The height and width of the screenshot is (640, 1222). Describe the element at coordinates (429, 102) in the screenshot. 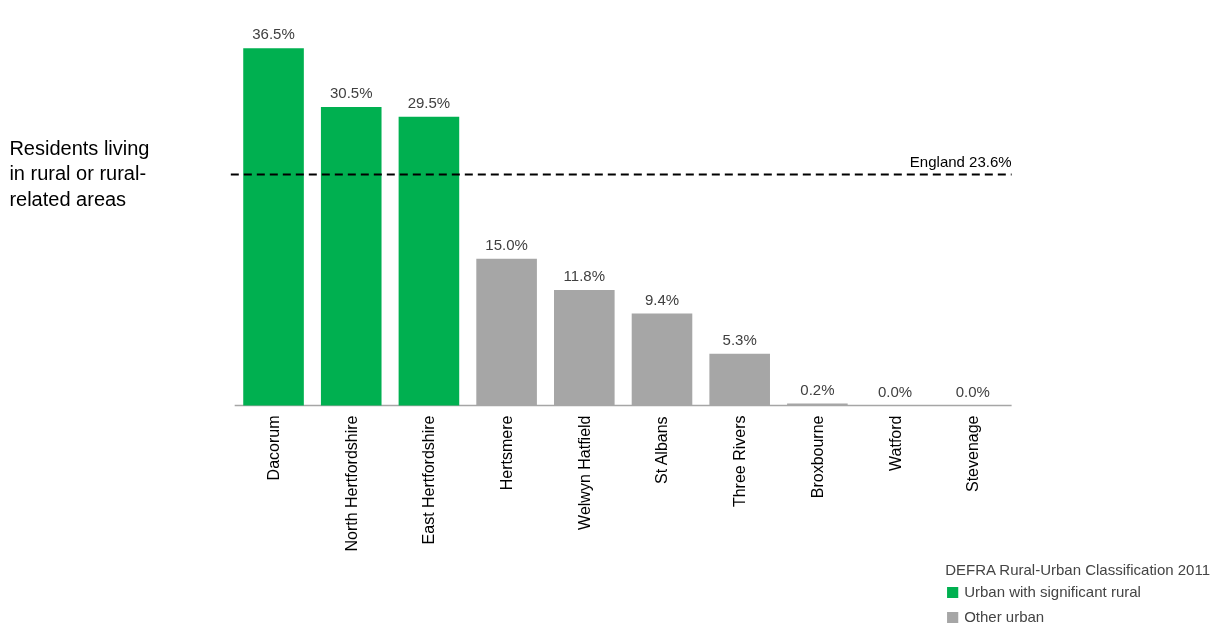

I see `data-label: 29.5%` at that location.